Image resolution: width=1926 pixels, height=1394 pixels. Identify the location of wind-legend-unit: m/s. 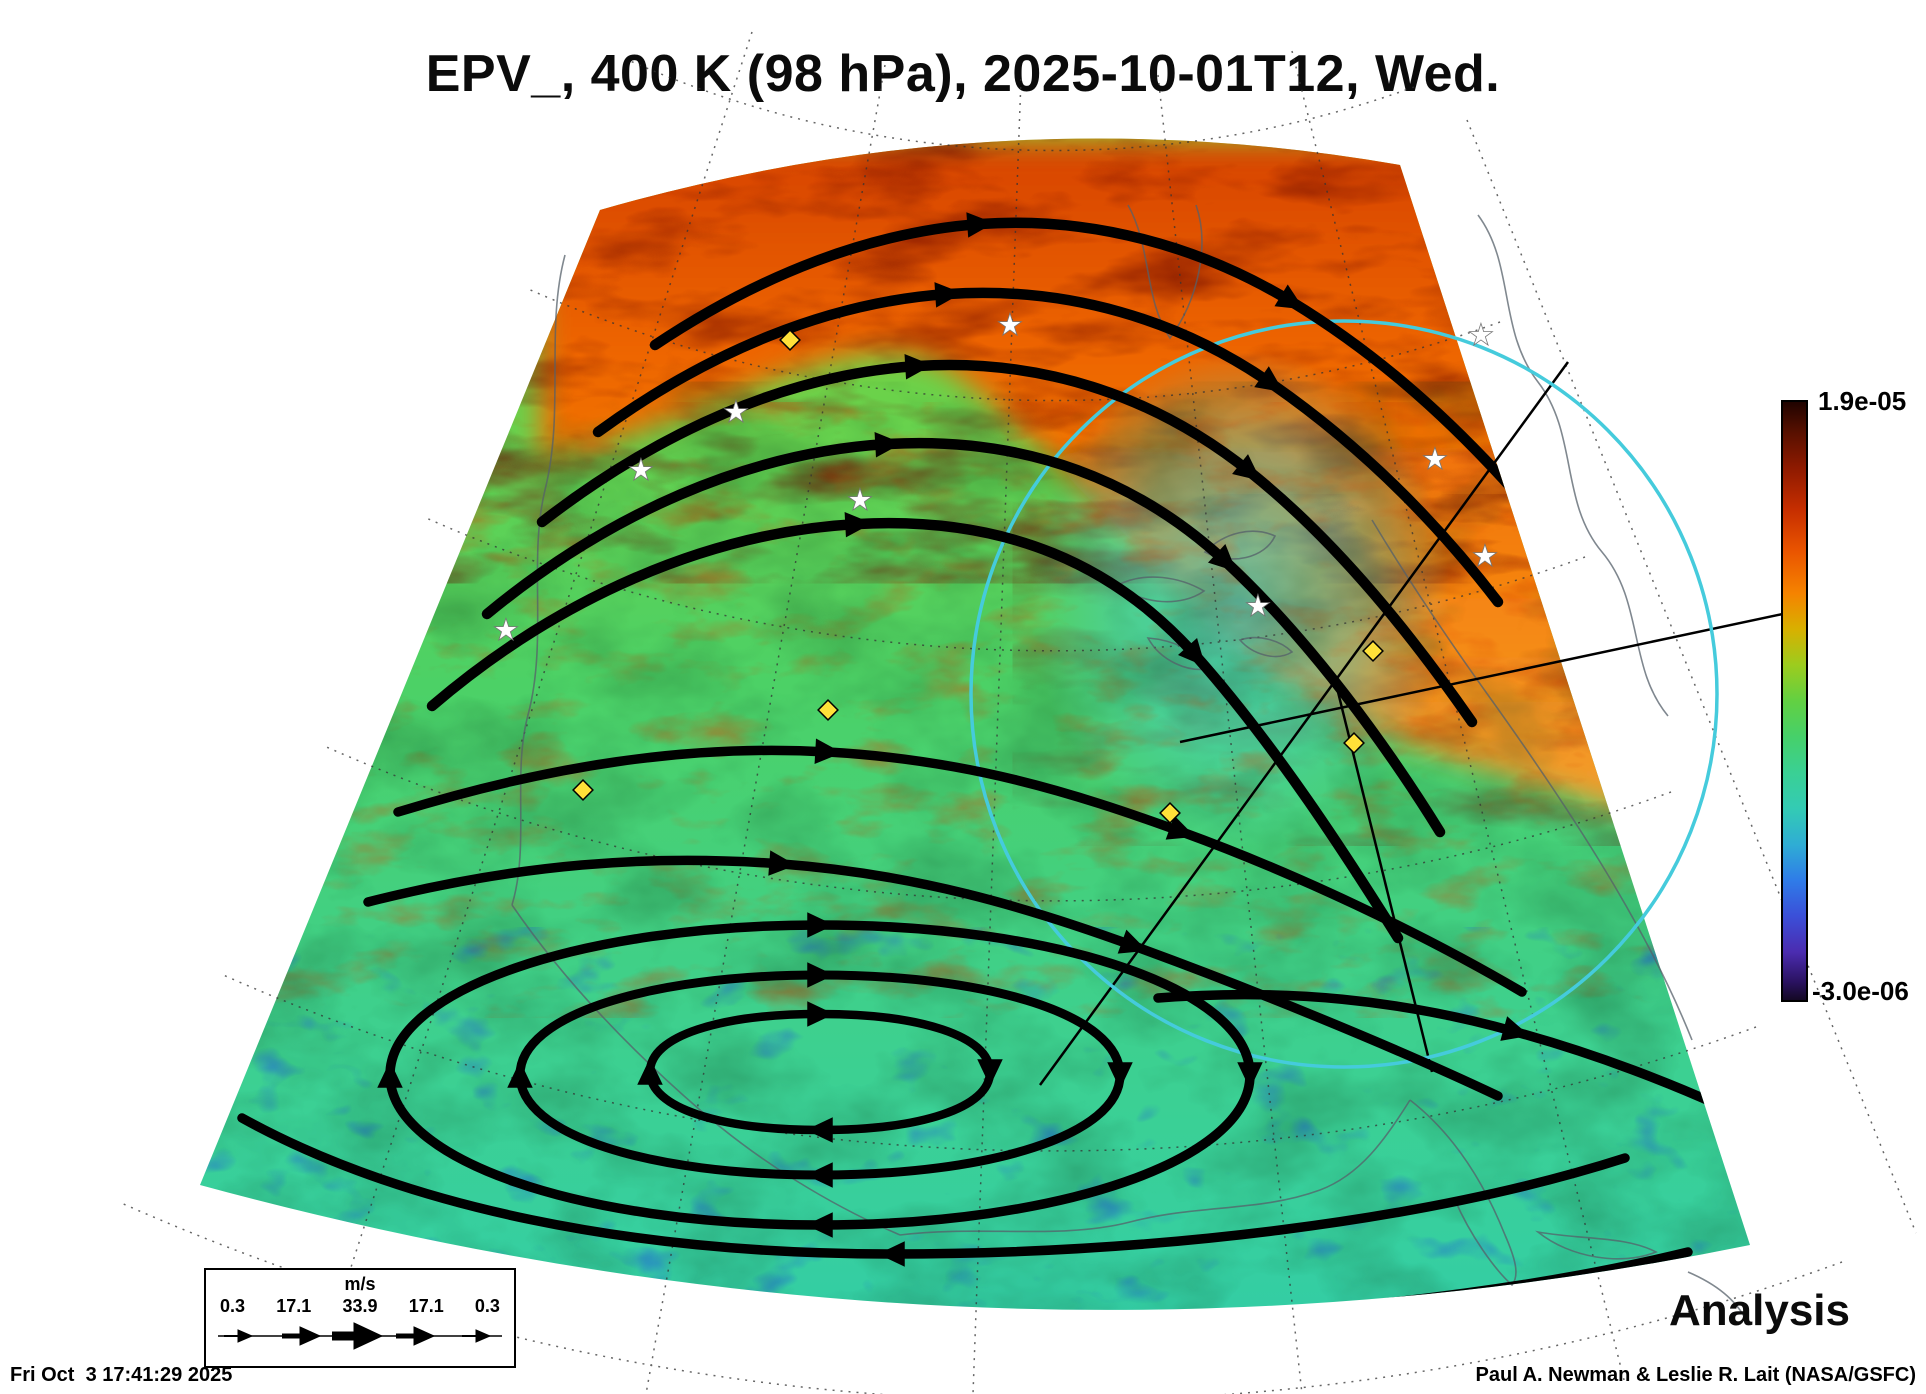
(360, 1284).